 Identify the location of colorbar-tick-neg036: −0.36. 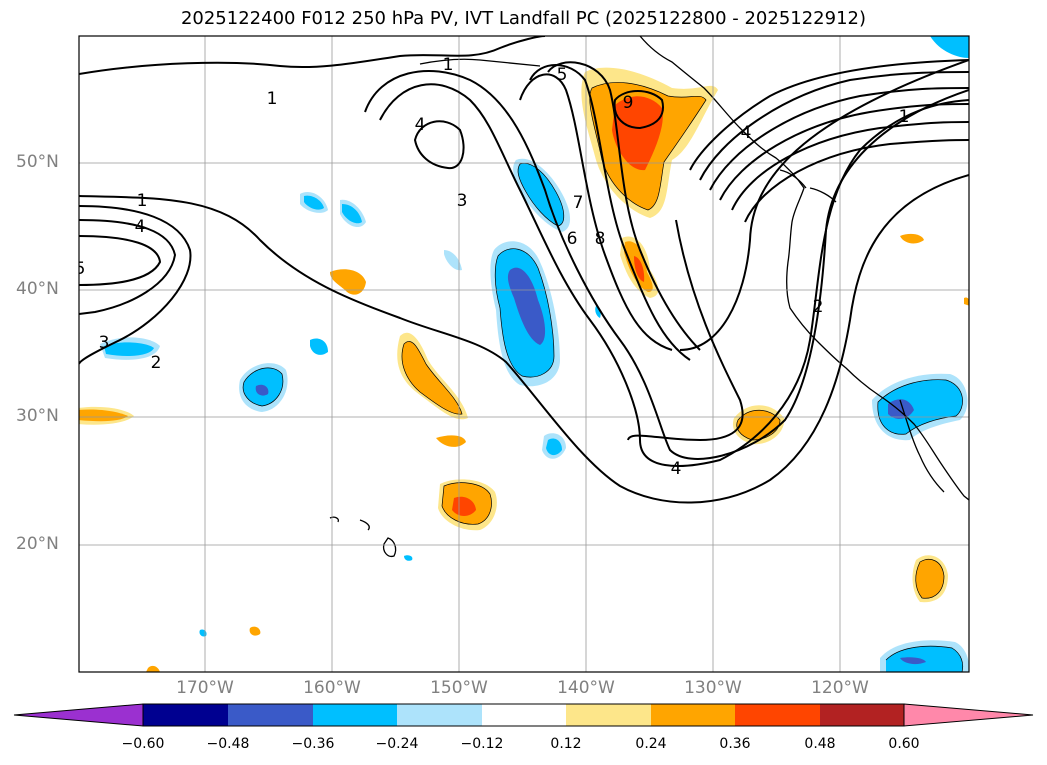
(313, 744).